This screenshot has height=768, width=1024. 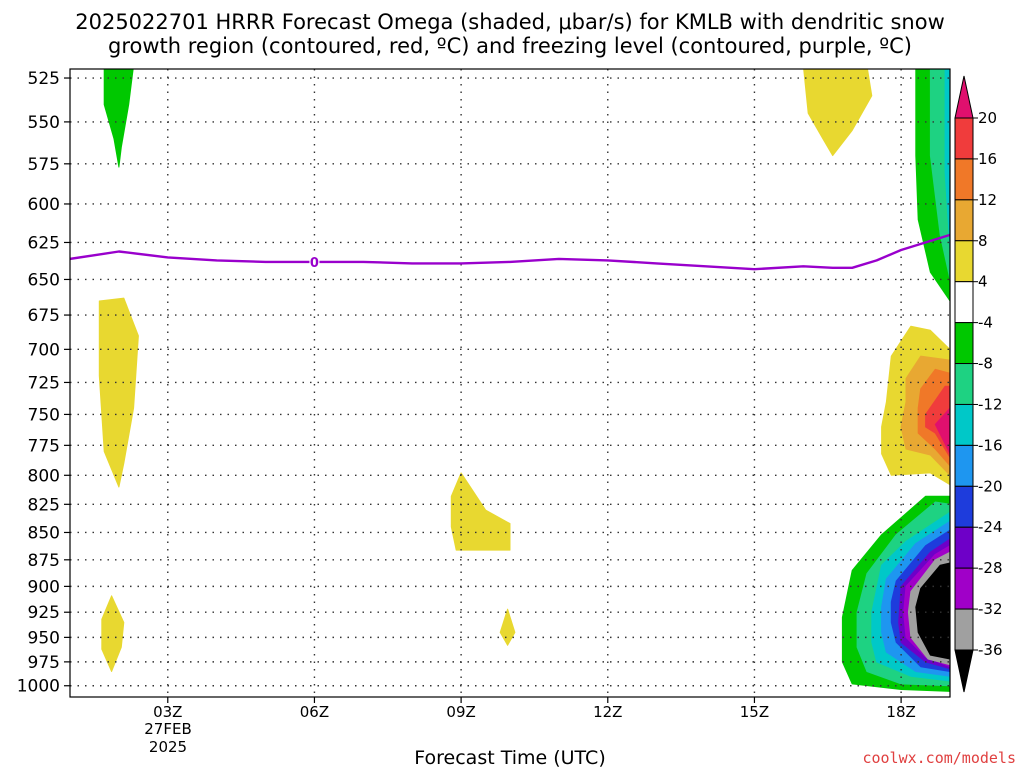 I want to click on credit-text: coolwx.com/models, so click(x=939, y=758).